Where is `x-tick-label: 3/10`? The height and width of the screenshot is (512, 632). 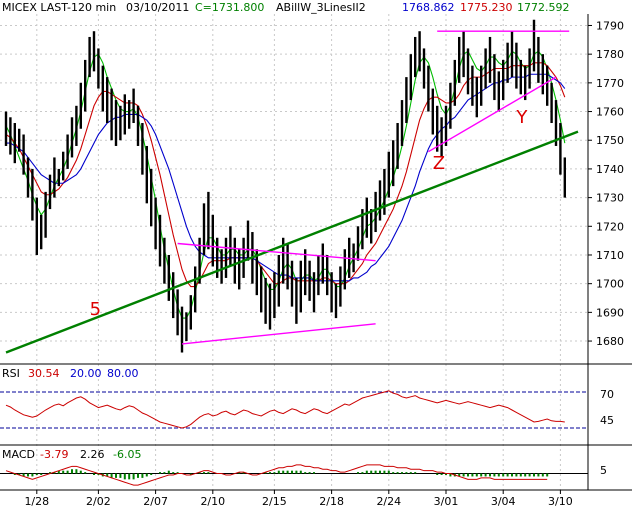 x-tick-label: 3/10 is located at coordinates (560, 501).